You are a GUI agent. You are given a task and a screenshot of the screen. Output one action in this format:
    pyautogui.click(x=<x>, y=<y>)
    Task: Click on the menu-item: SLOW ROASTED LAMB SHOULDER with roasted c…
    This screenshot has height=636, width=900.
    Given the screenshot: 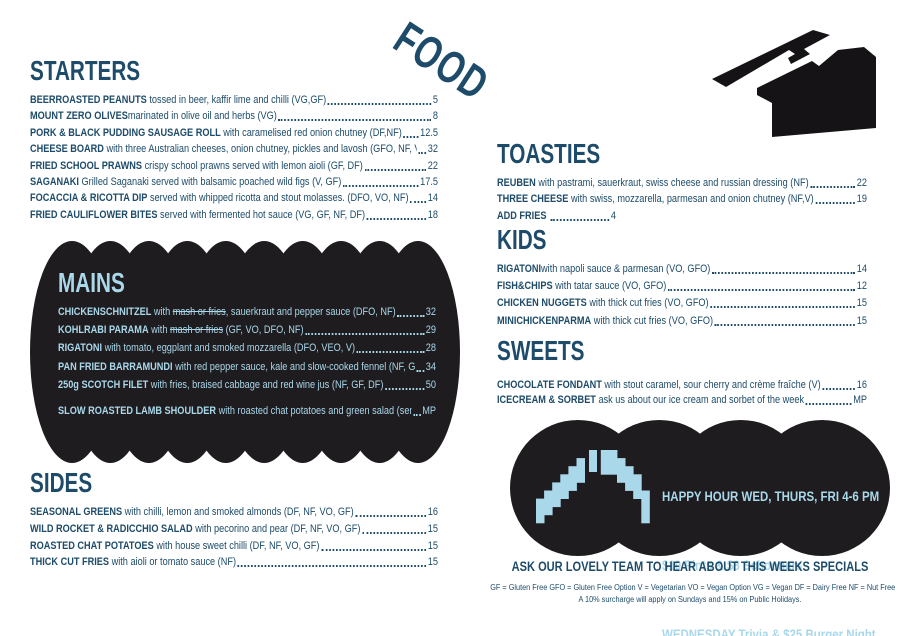 What is the action you would take?
    pyautogui.click(x=247, y=411)
    